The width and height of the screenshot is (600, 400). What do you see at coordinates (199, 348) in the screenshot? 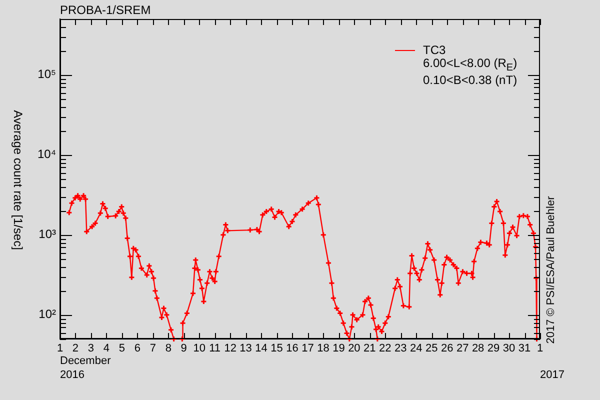
I see `x-tick-label: 10` at bounding box center [199, 348].